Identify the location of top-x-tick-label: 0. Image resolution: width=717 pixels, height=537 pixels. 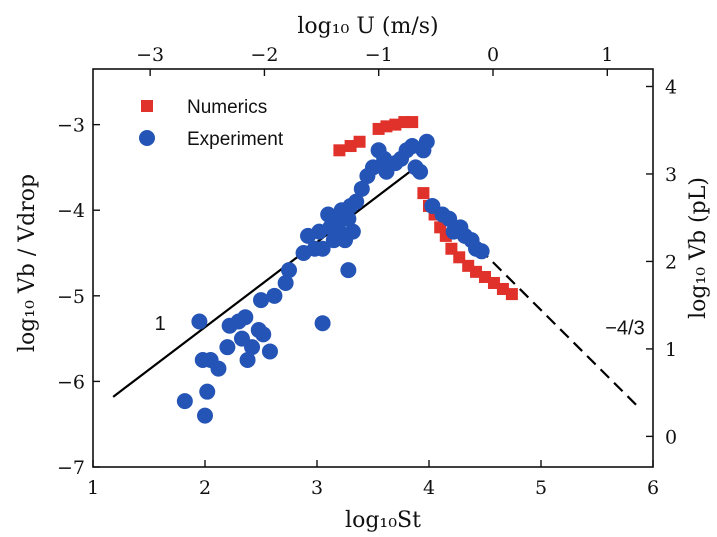
(493, 55).